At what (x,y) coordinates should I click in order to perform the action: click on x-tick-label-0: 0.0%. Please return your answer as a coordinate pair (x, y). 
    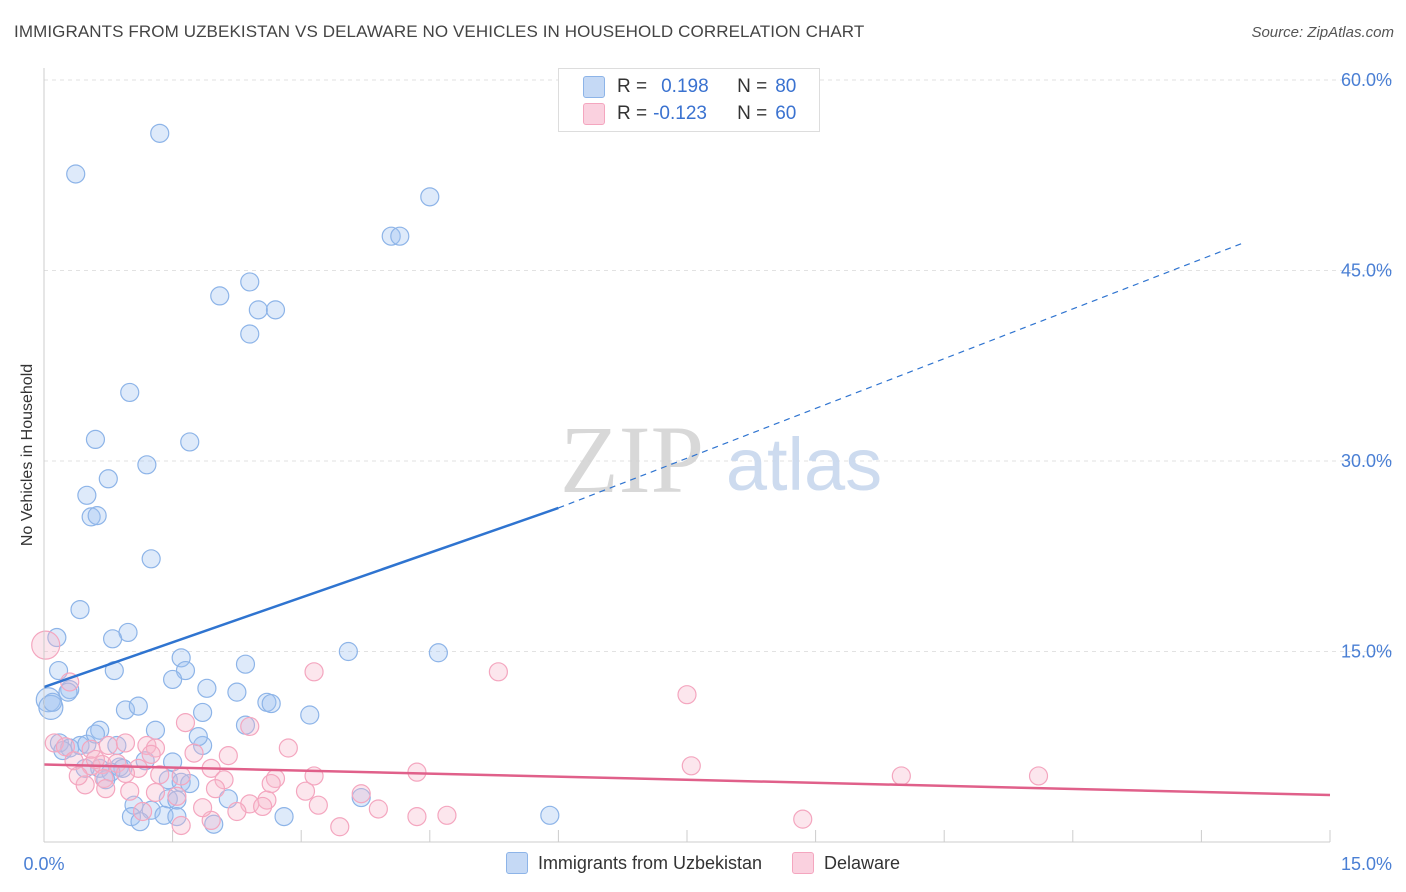
    Looking at the image, I should click on (43, 864).